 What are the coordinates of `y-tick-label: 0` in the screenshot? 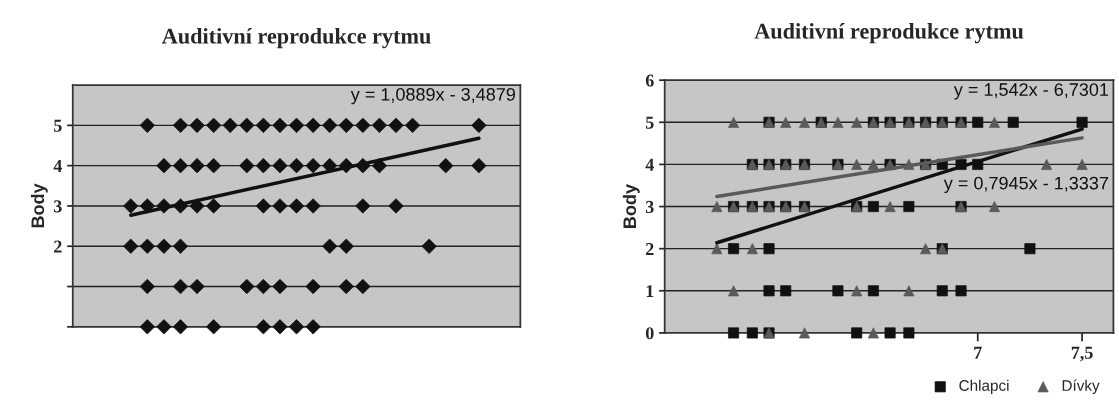 It's located at (649, 333).